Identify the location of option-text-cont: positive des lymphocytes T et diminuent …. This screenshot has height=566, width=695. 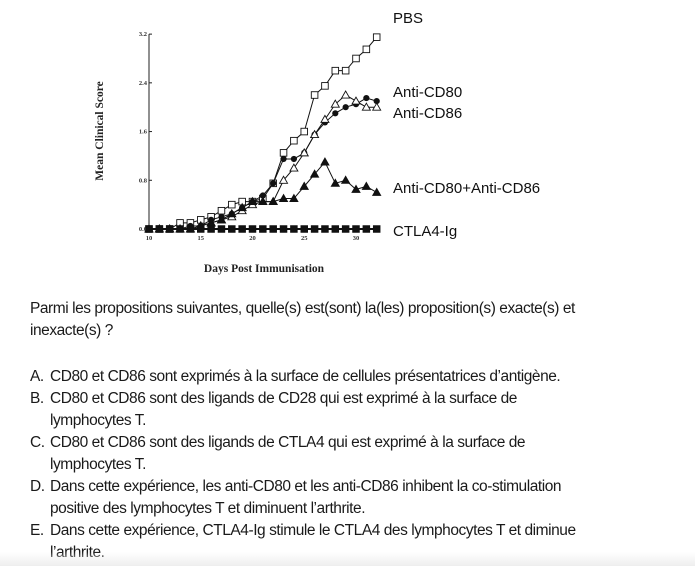
(208, 508).